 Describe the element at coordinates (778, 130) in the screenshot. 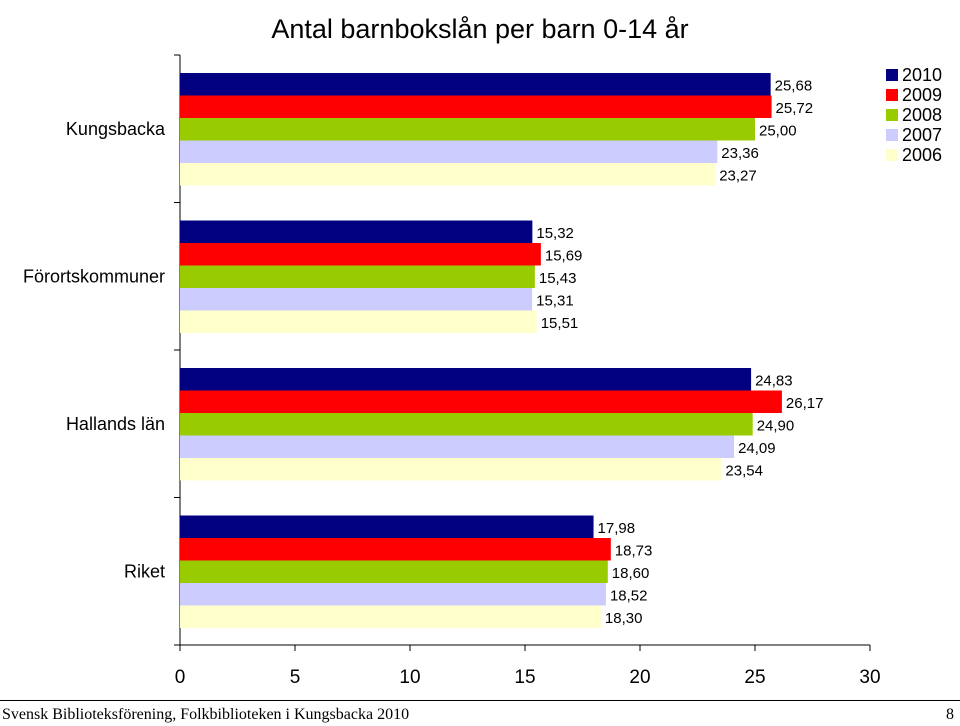

I see `data-label: 25,00` at that location.